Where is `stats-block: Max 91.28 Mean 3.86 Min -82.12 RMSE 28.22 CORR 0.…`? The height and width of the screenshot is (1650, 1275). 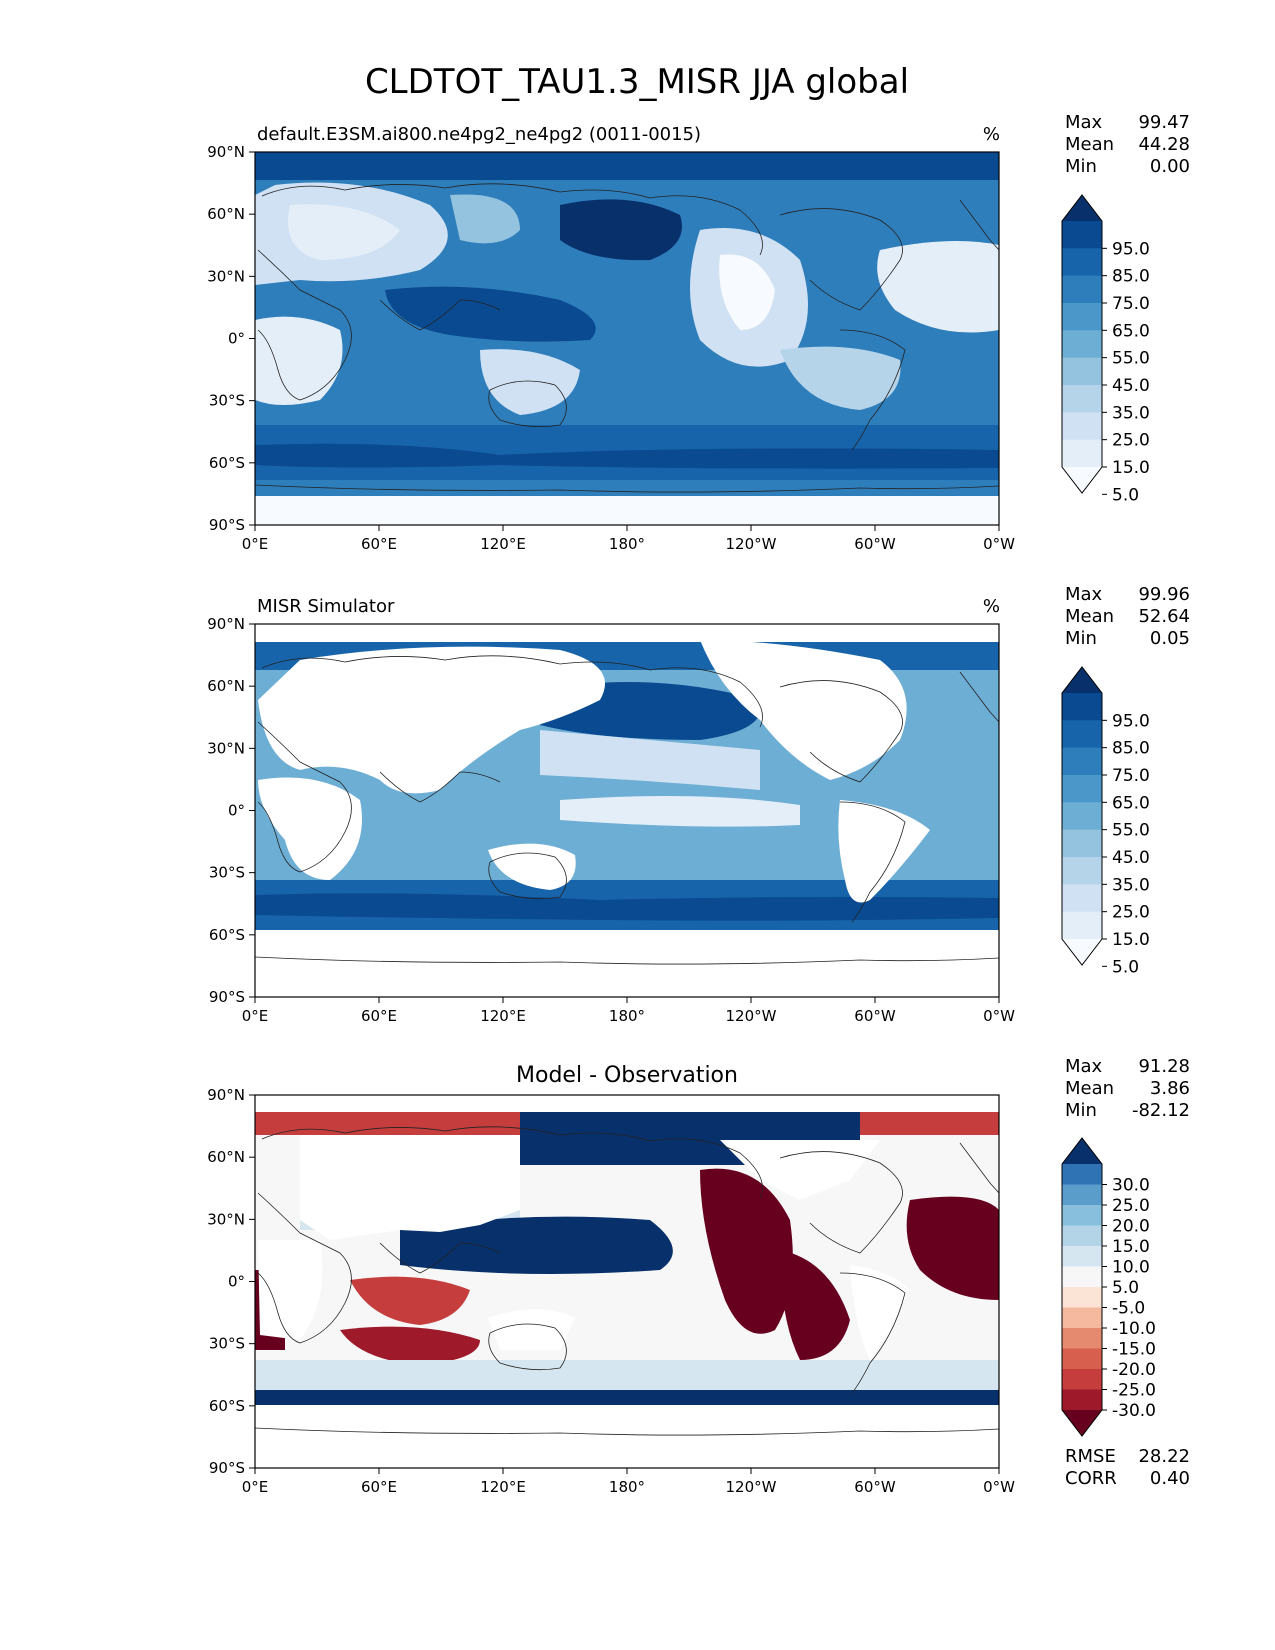 stats-block: Max 91.28 Mean 3.86 Min -82.12 RMSE 28.22 CORR 0.… is located at coordinates (1127, 1272).